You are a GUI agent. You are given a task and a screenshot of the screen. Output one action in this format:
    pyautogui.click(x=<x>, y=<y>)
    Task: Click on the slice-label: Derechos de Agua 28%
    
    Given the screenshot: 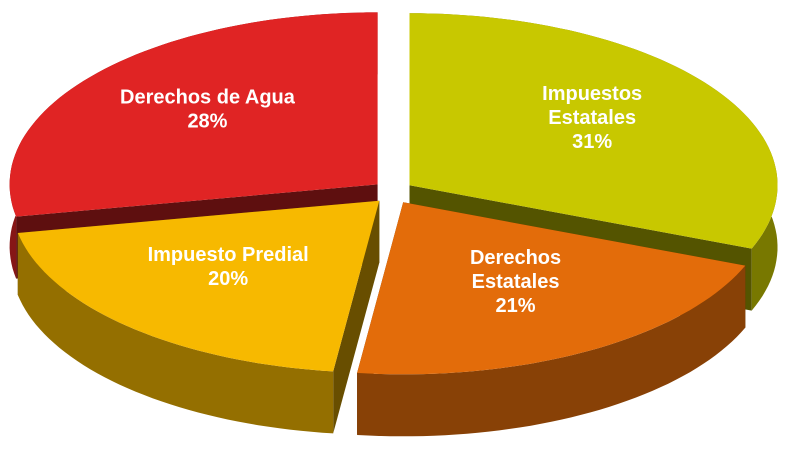 What is the action you would take?
    pyautogui.click(x=208, y=110)
    